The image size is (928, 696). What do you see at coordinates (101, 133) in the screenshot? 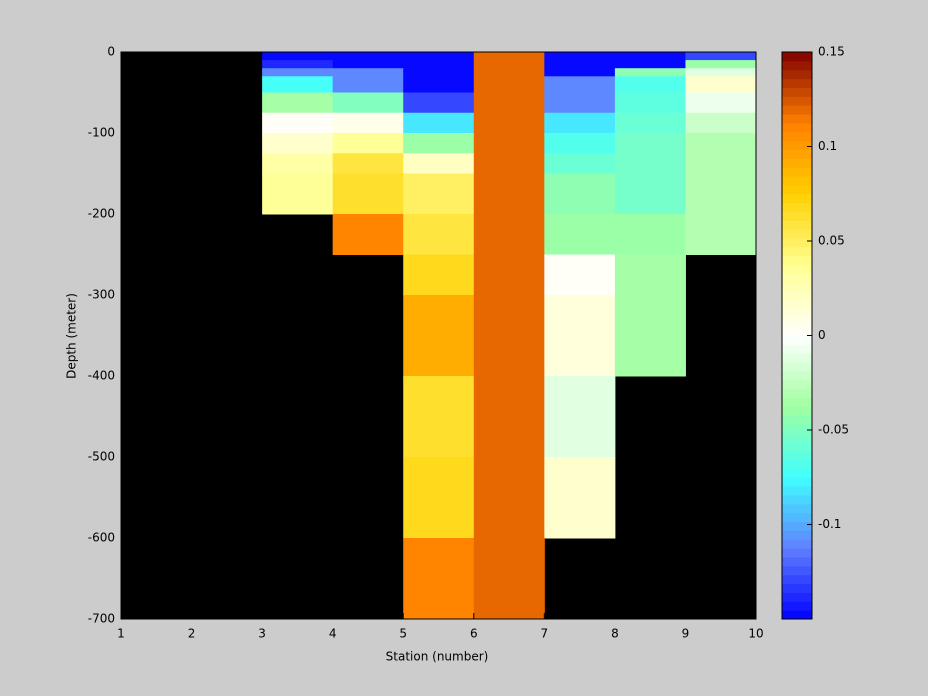
I see `y-tick-label: -100` at bounding box center [101, 133].